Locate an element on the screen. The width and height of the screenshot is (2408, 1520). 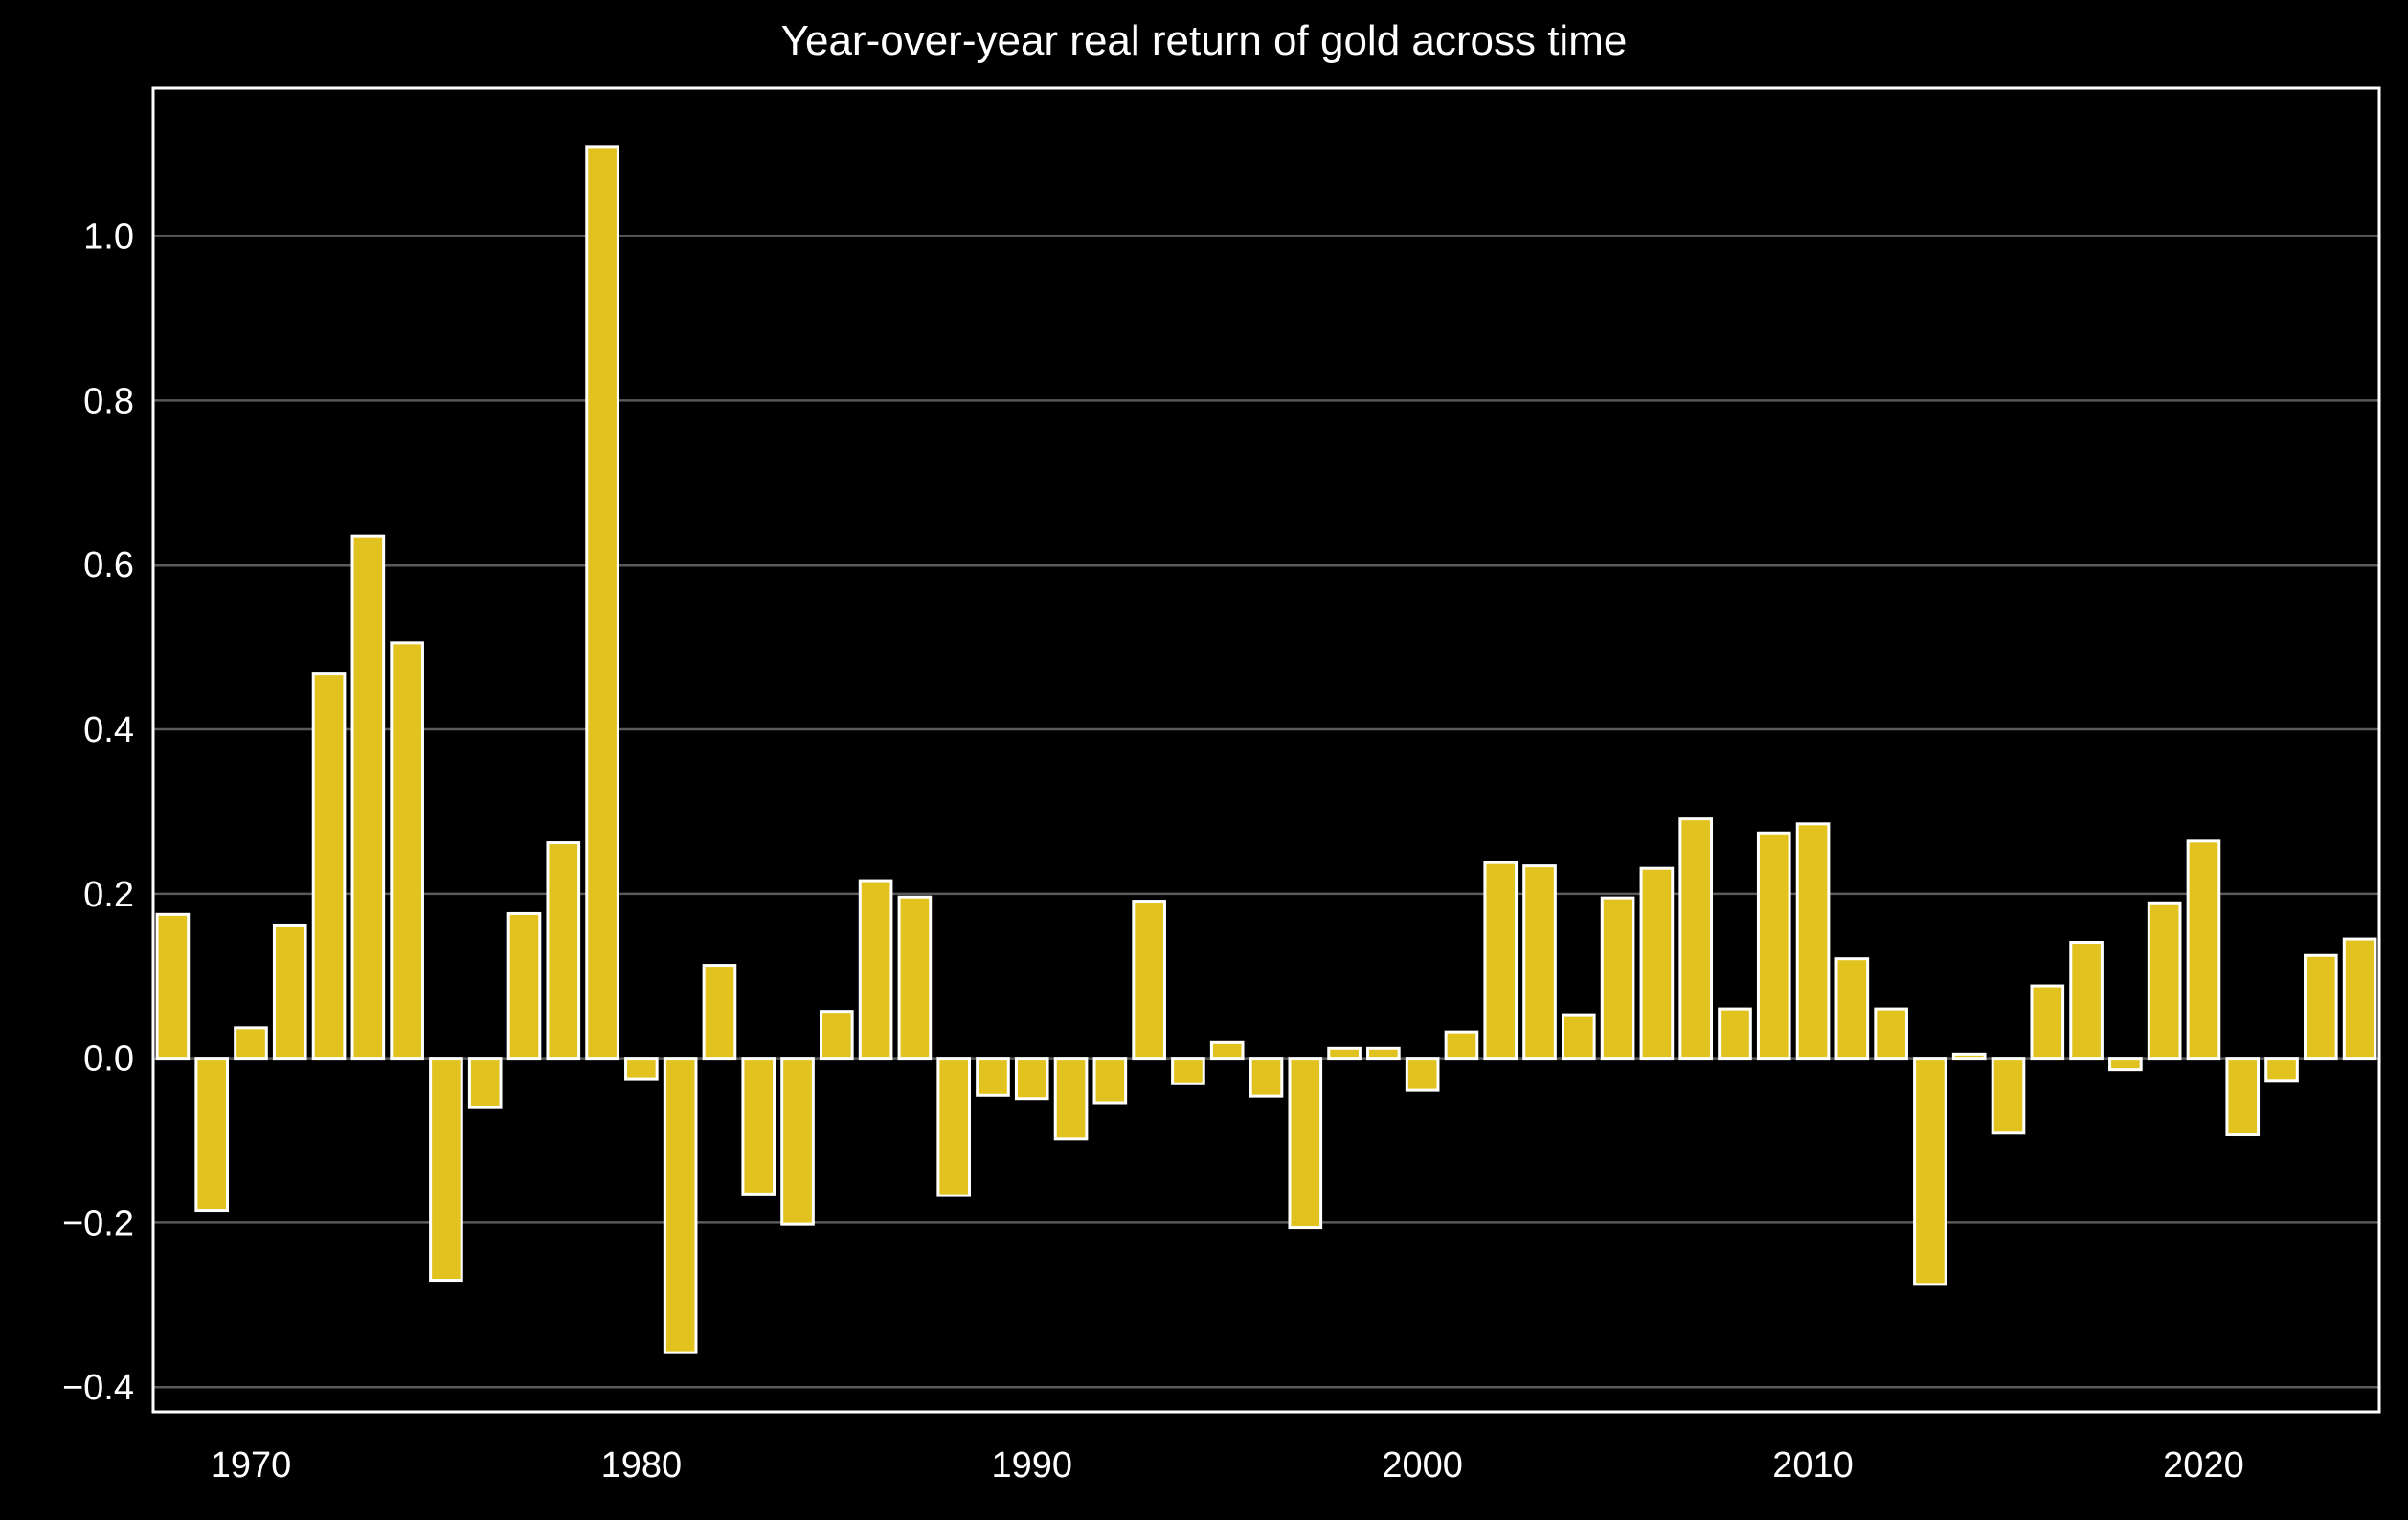
bar-2022 is located at coordinates (2282, 1070).